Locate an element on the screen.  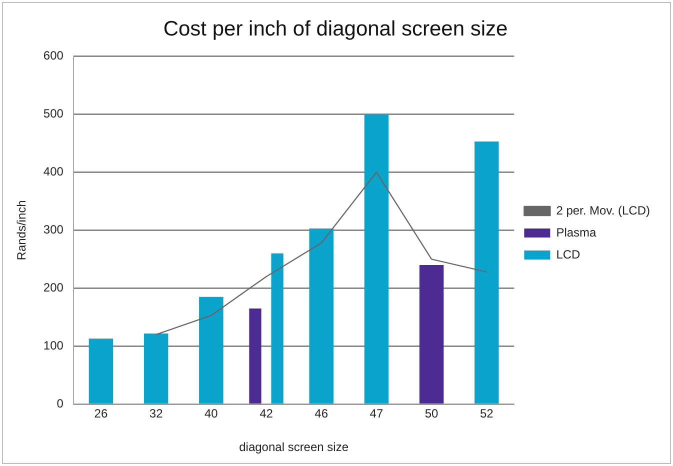
x-tick-label: 26 is located at coordinates (101, 413).